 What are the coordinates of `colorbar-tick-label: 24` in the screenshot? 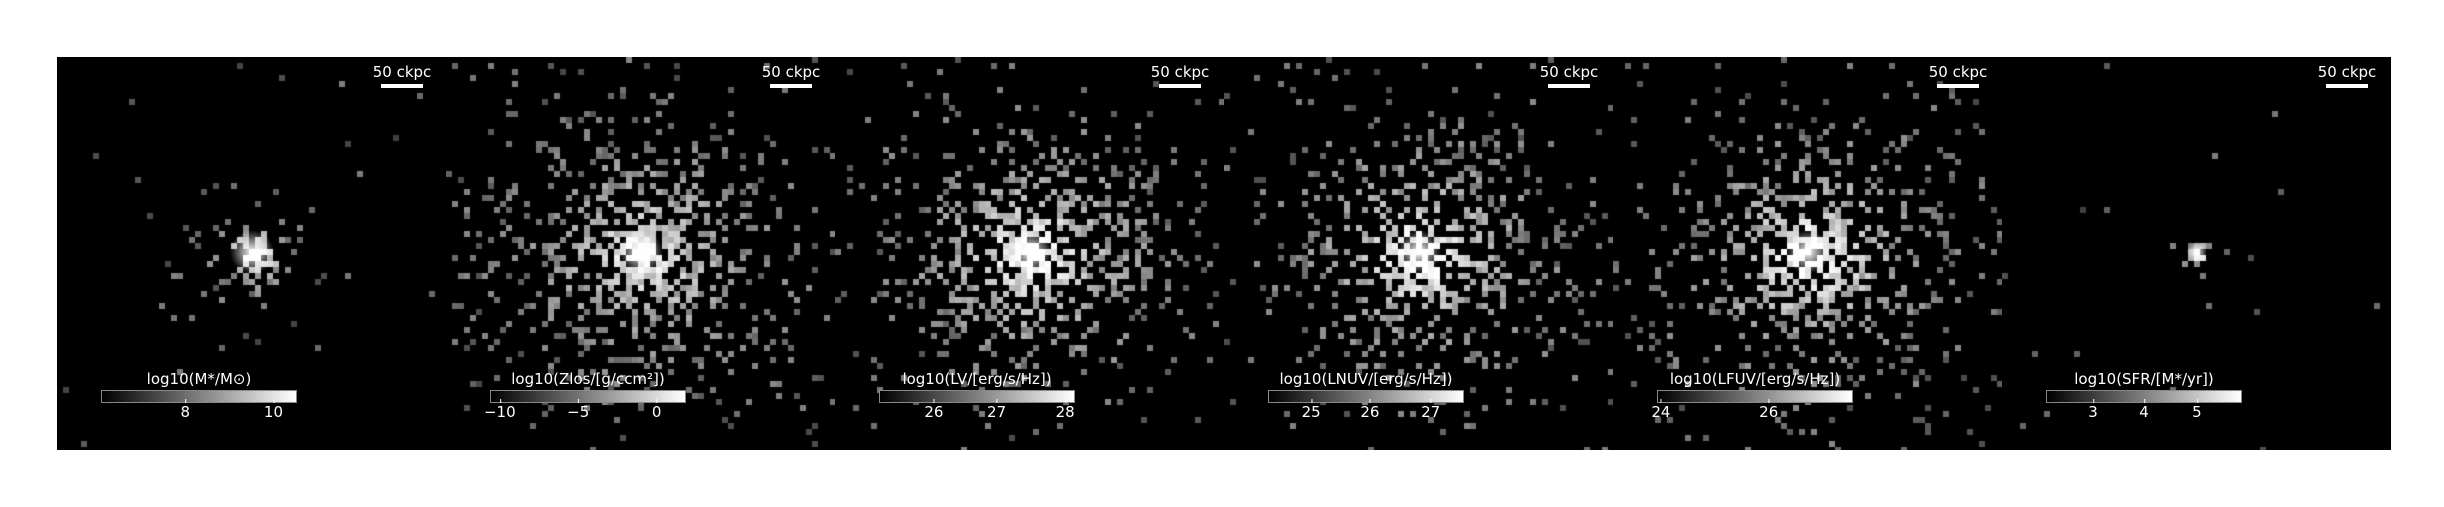 It's located at (1661, 410).